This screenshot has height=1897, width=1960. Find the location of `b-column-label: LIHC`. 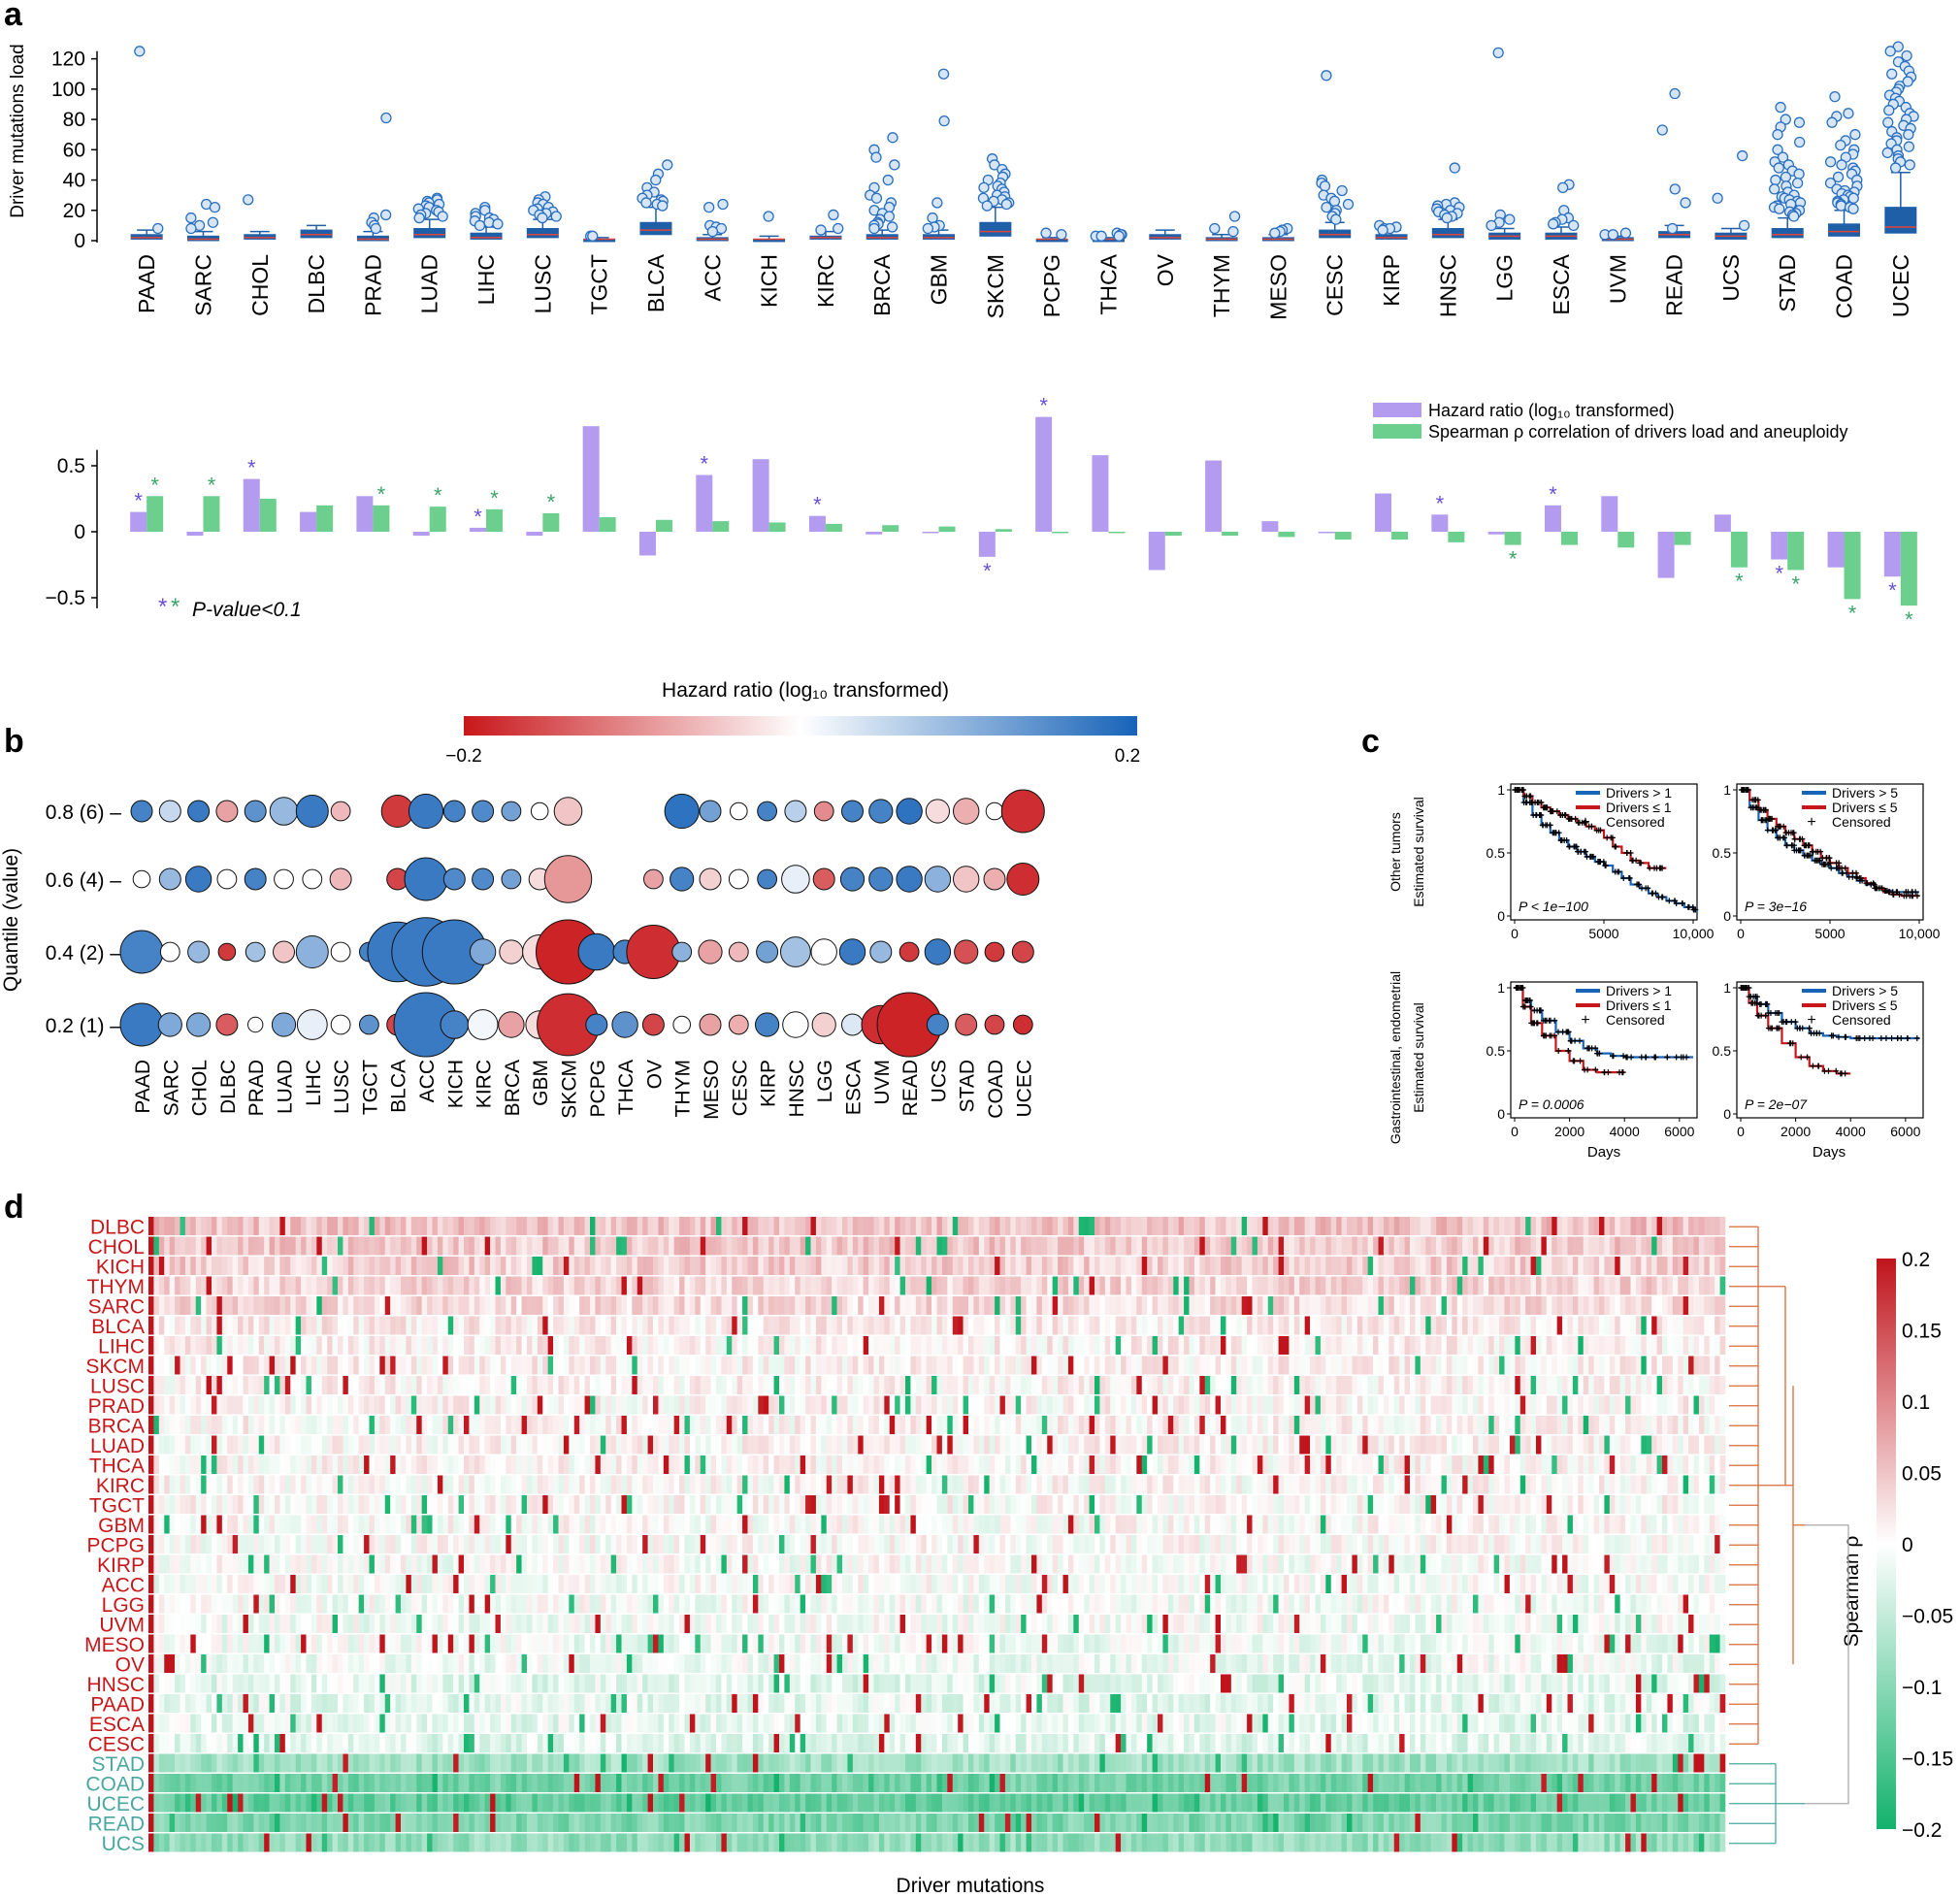

b-column-label: LIHC is located at coordinates (314, 1083).